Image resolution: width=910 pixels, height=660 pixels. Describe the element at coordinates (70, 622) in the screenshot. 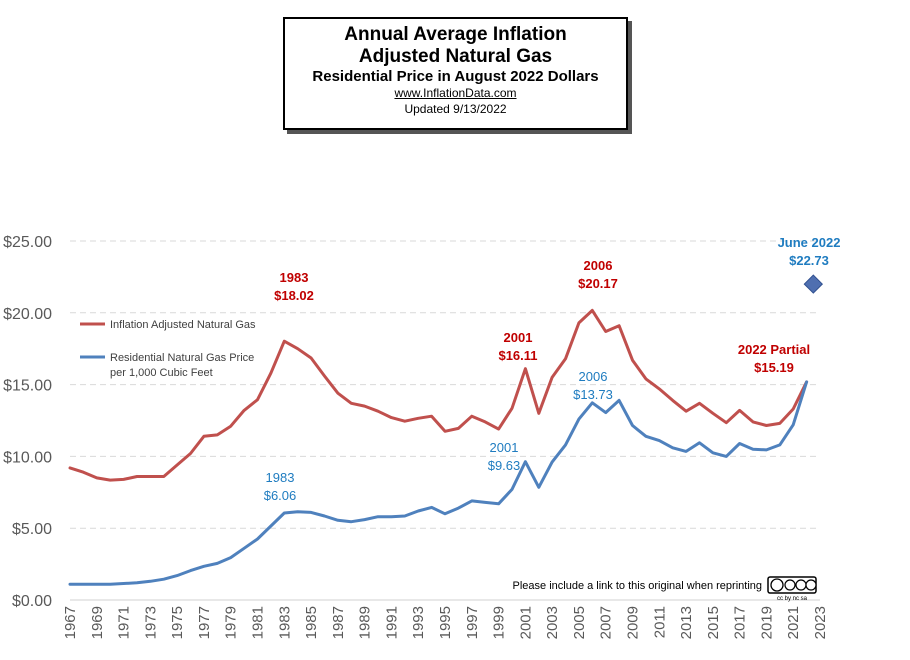

I see `x-tick-label: 1967` at that location.